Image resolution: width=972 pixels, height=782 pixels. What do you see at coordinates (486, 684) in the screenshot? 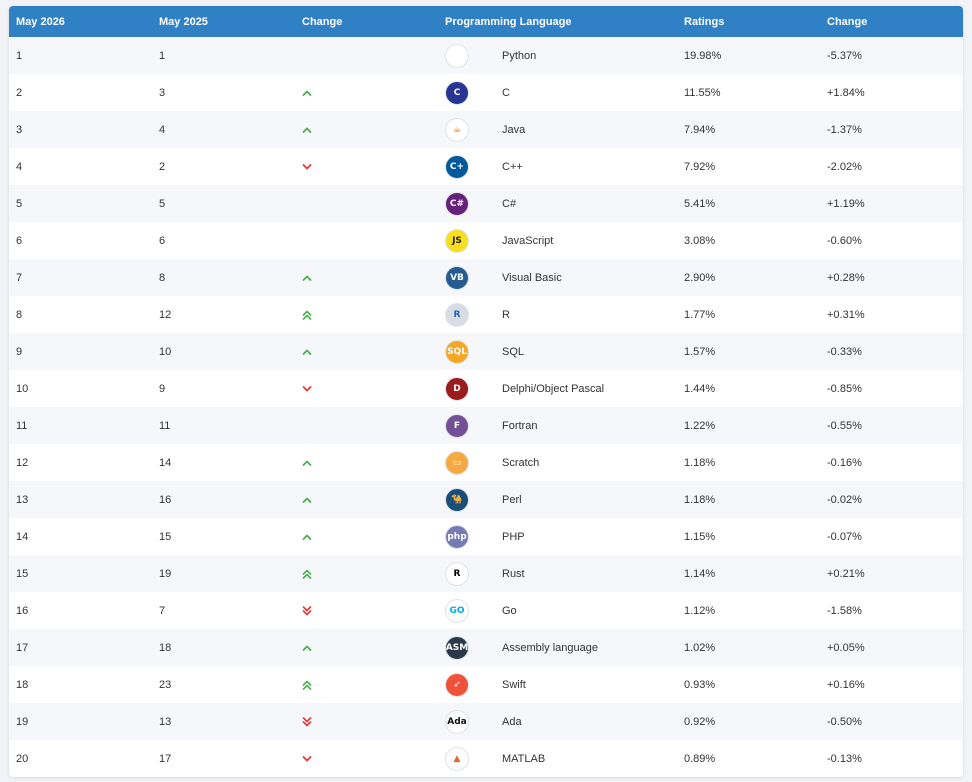
I see `table-row: 18 23 ➶ Swift 0.93% +0.16%` at bounding box center [486, 684].